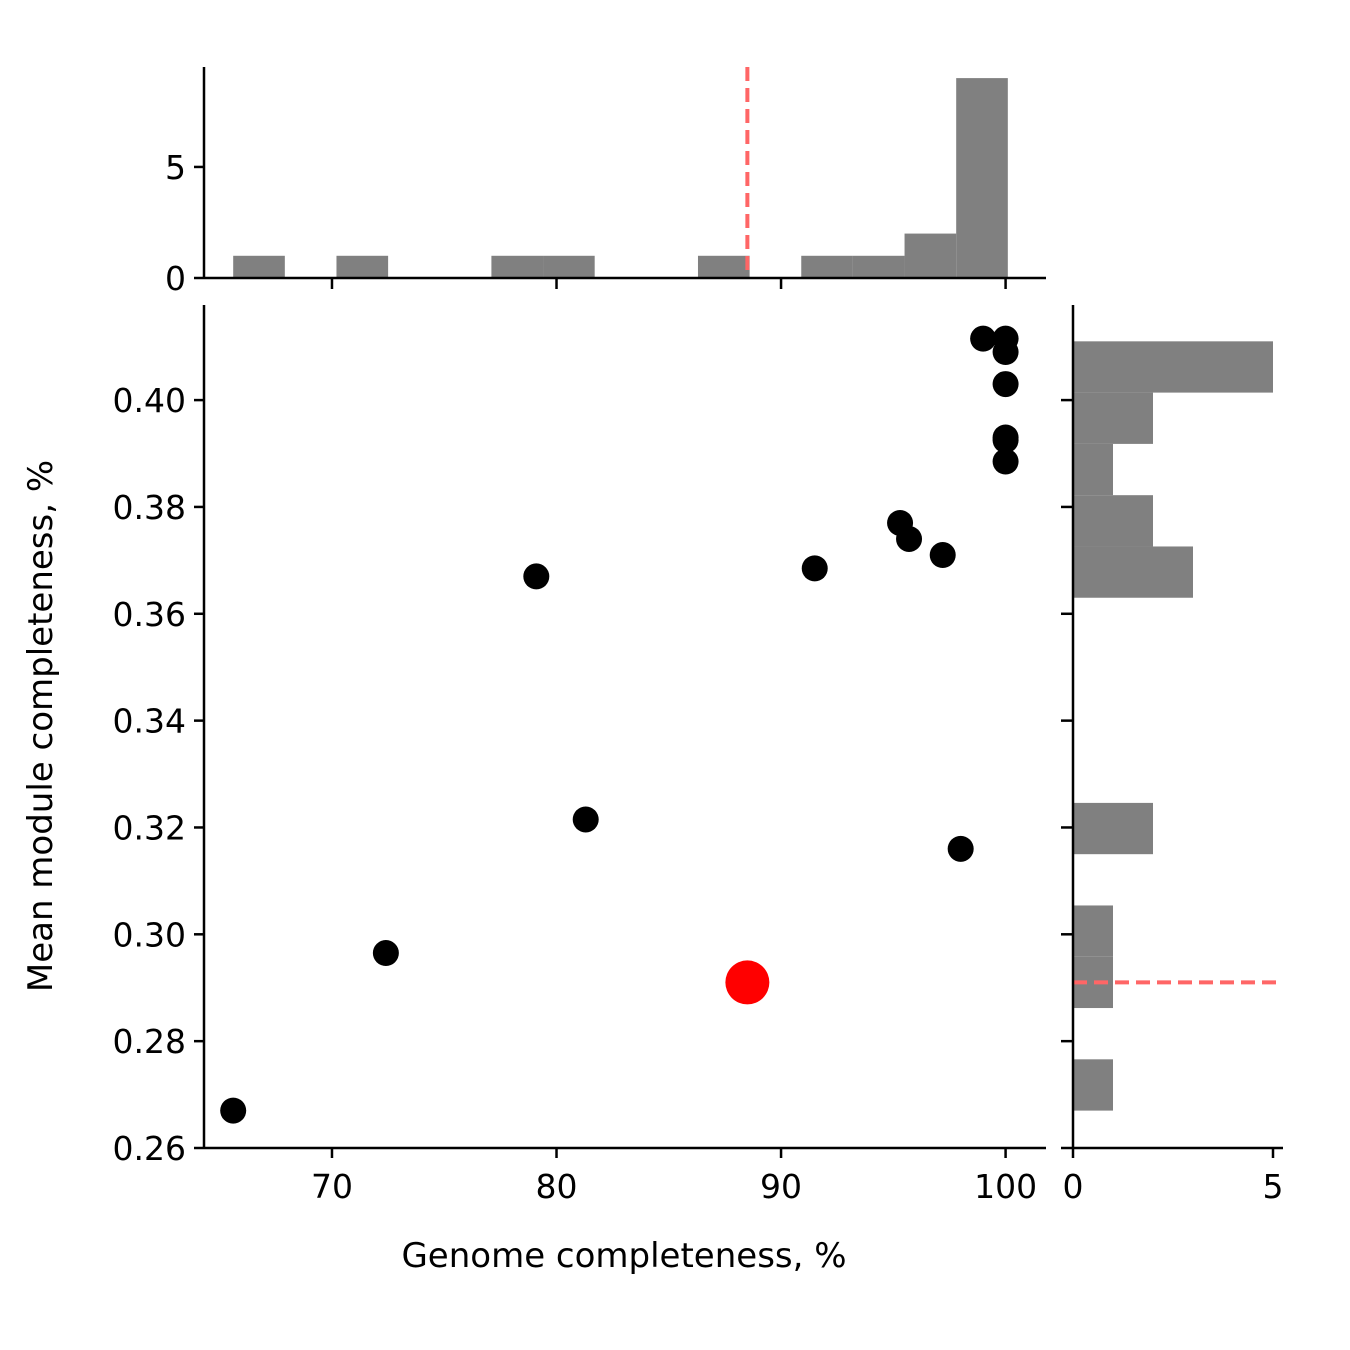  What do you see at coordinates (149, 507) in the screenshot?
I see `y-tick-label: 0.38` at bounding box center [149, 507].